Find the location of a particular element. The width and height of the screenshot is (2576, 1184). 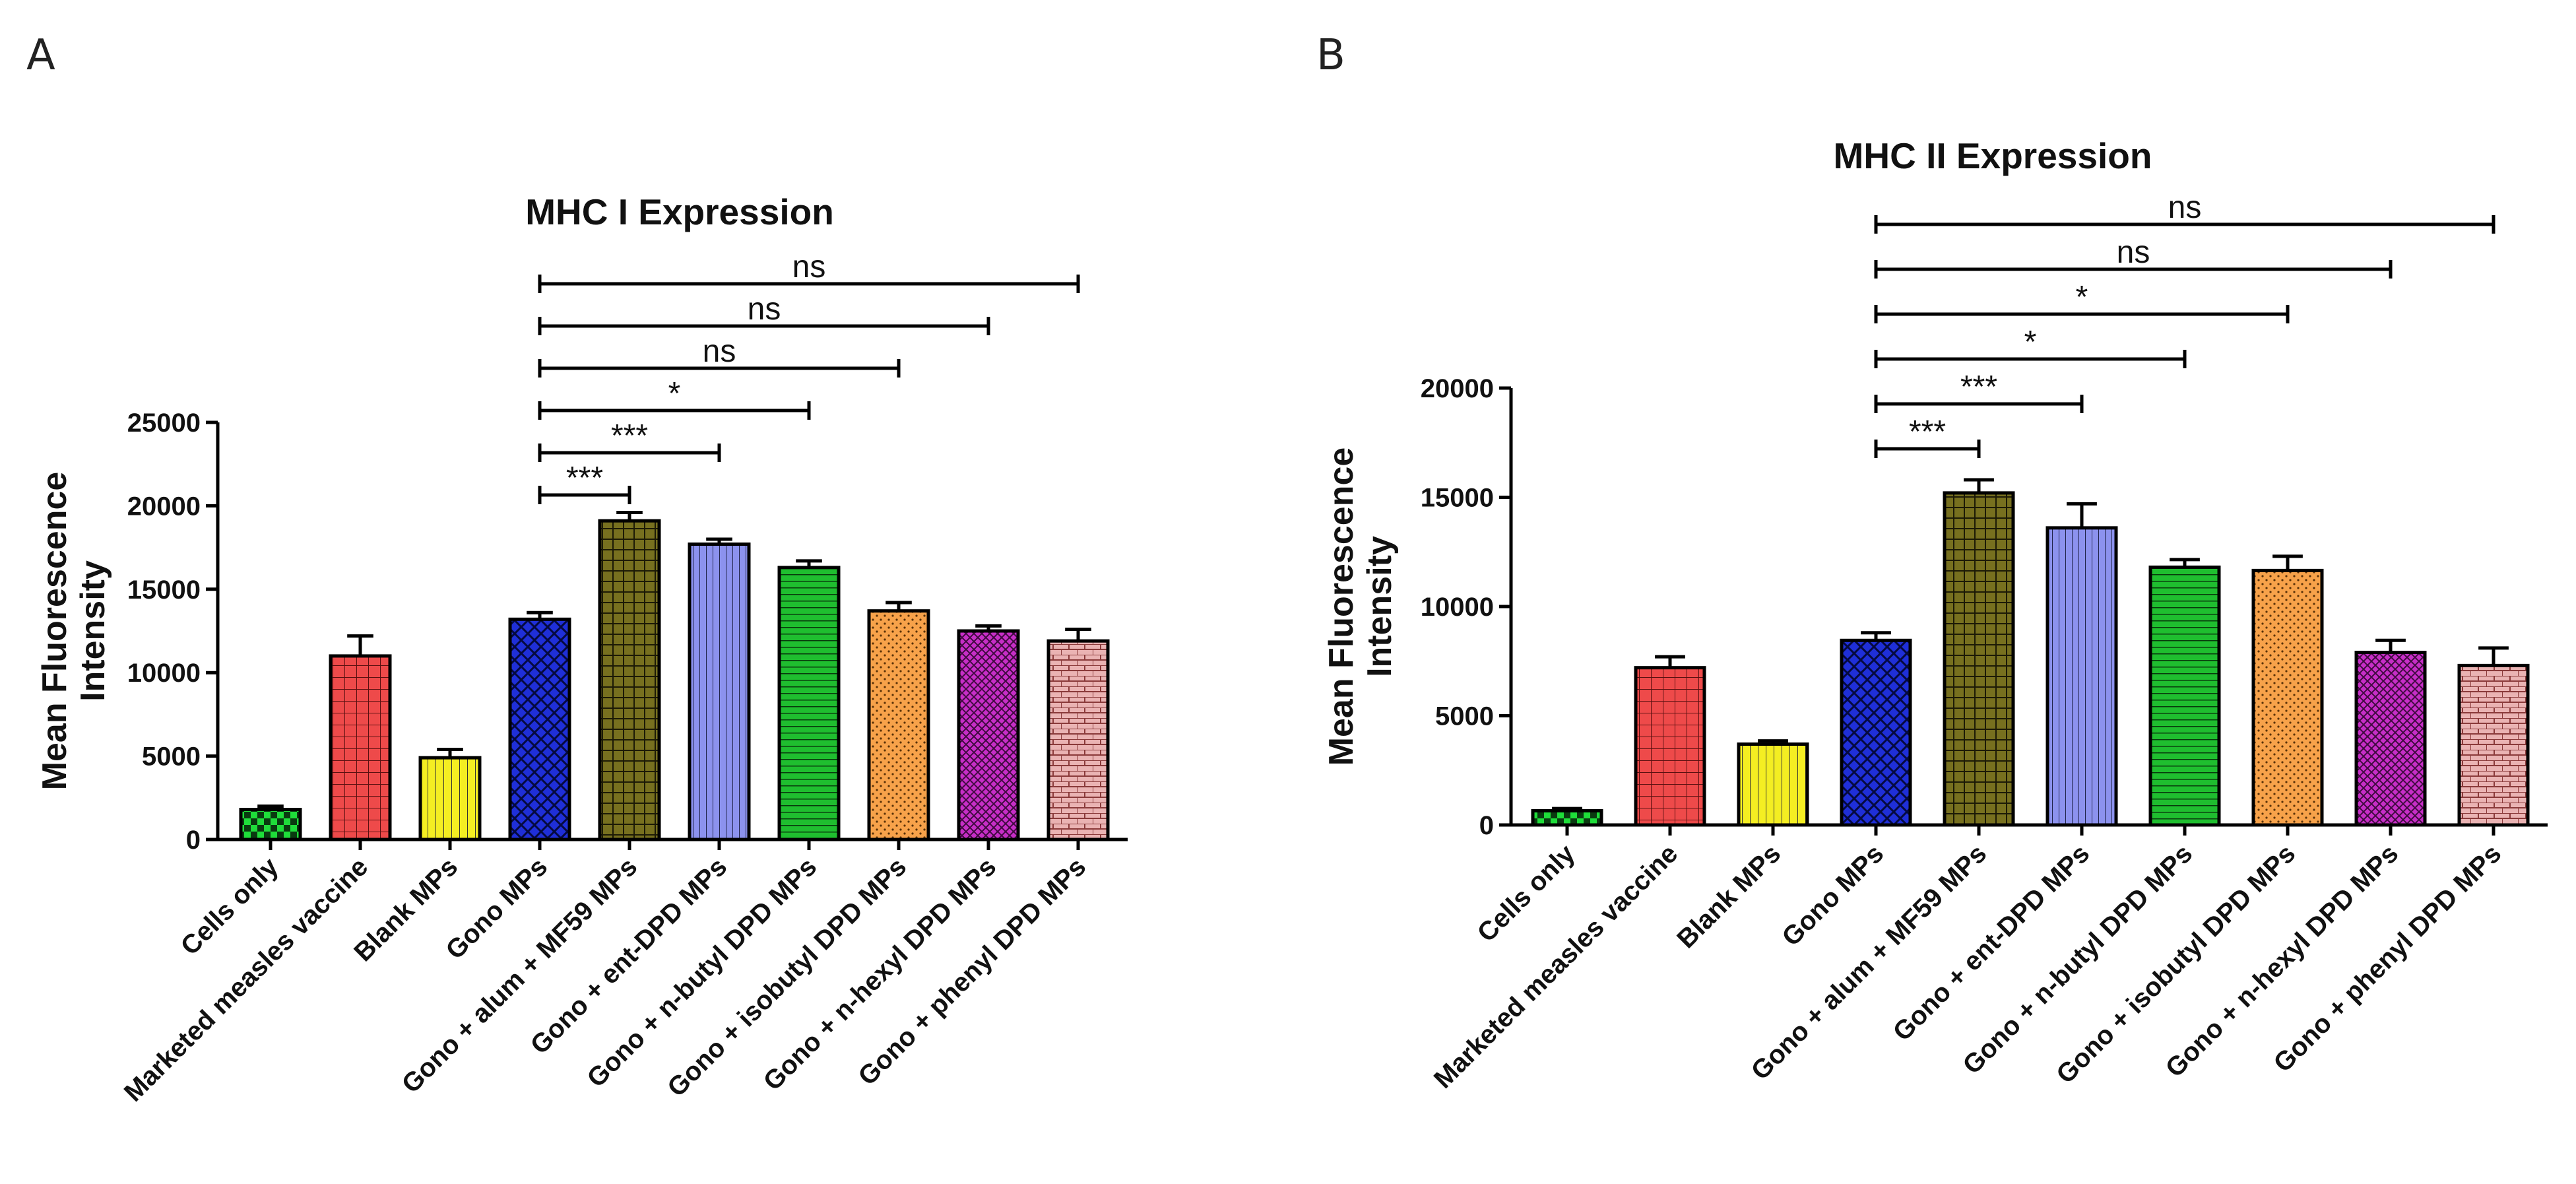

category-label-blank-mps: Blank MPs is located at coordinates (1728, 896).